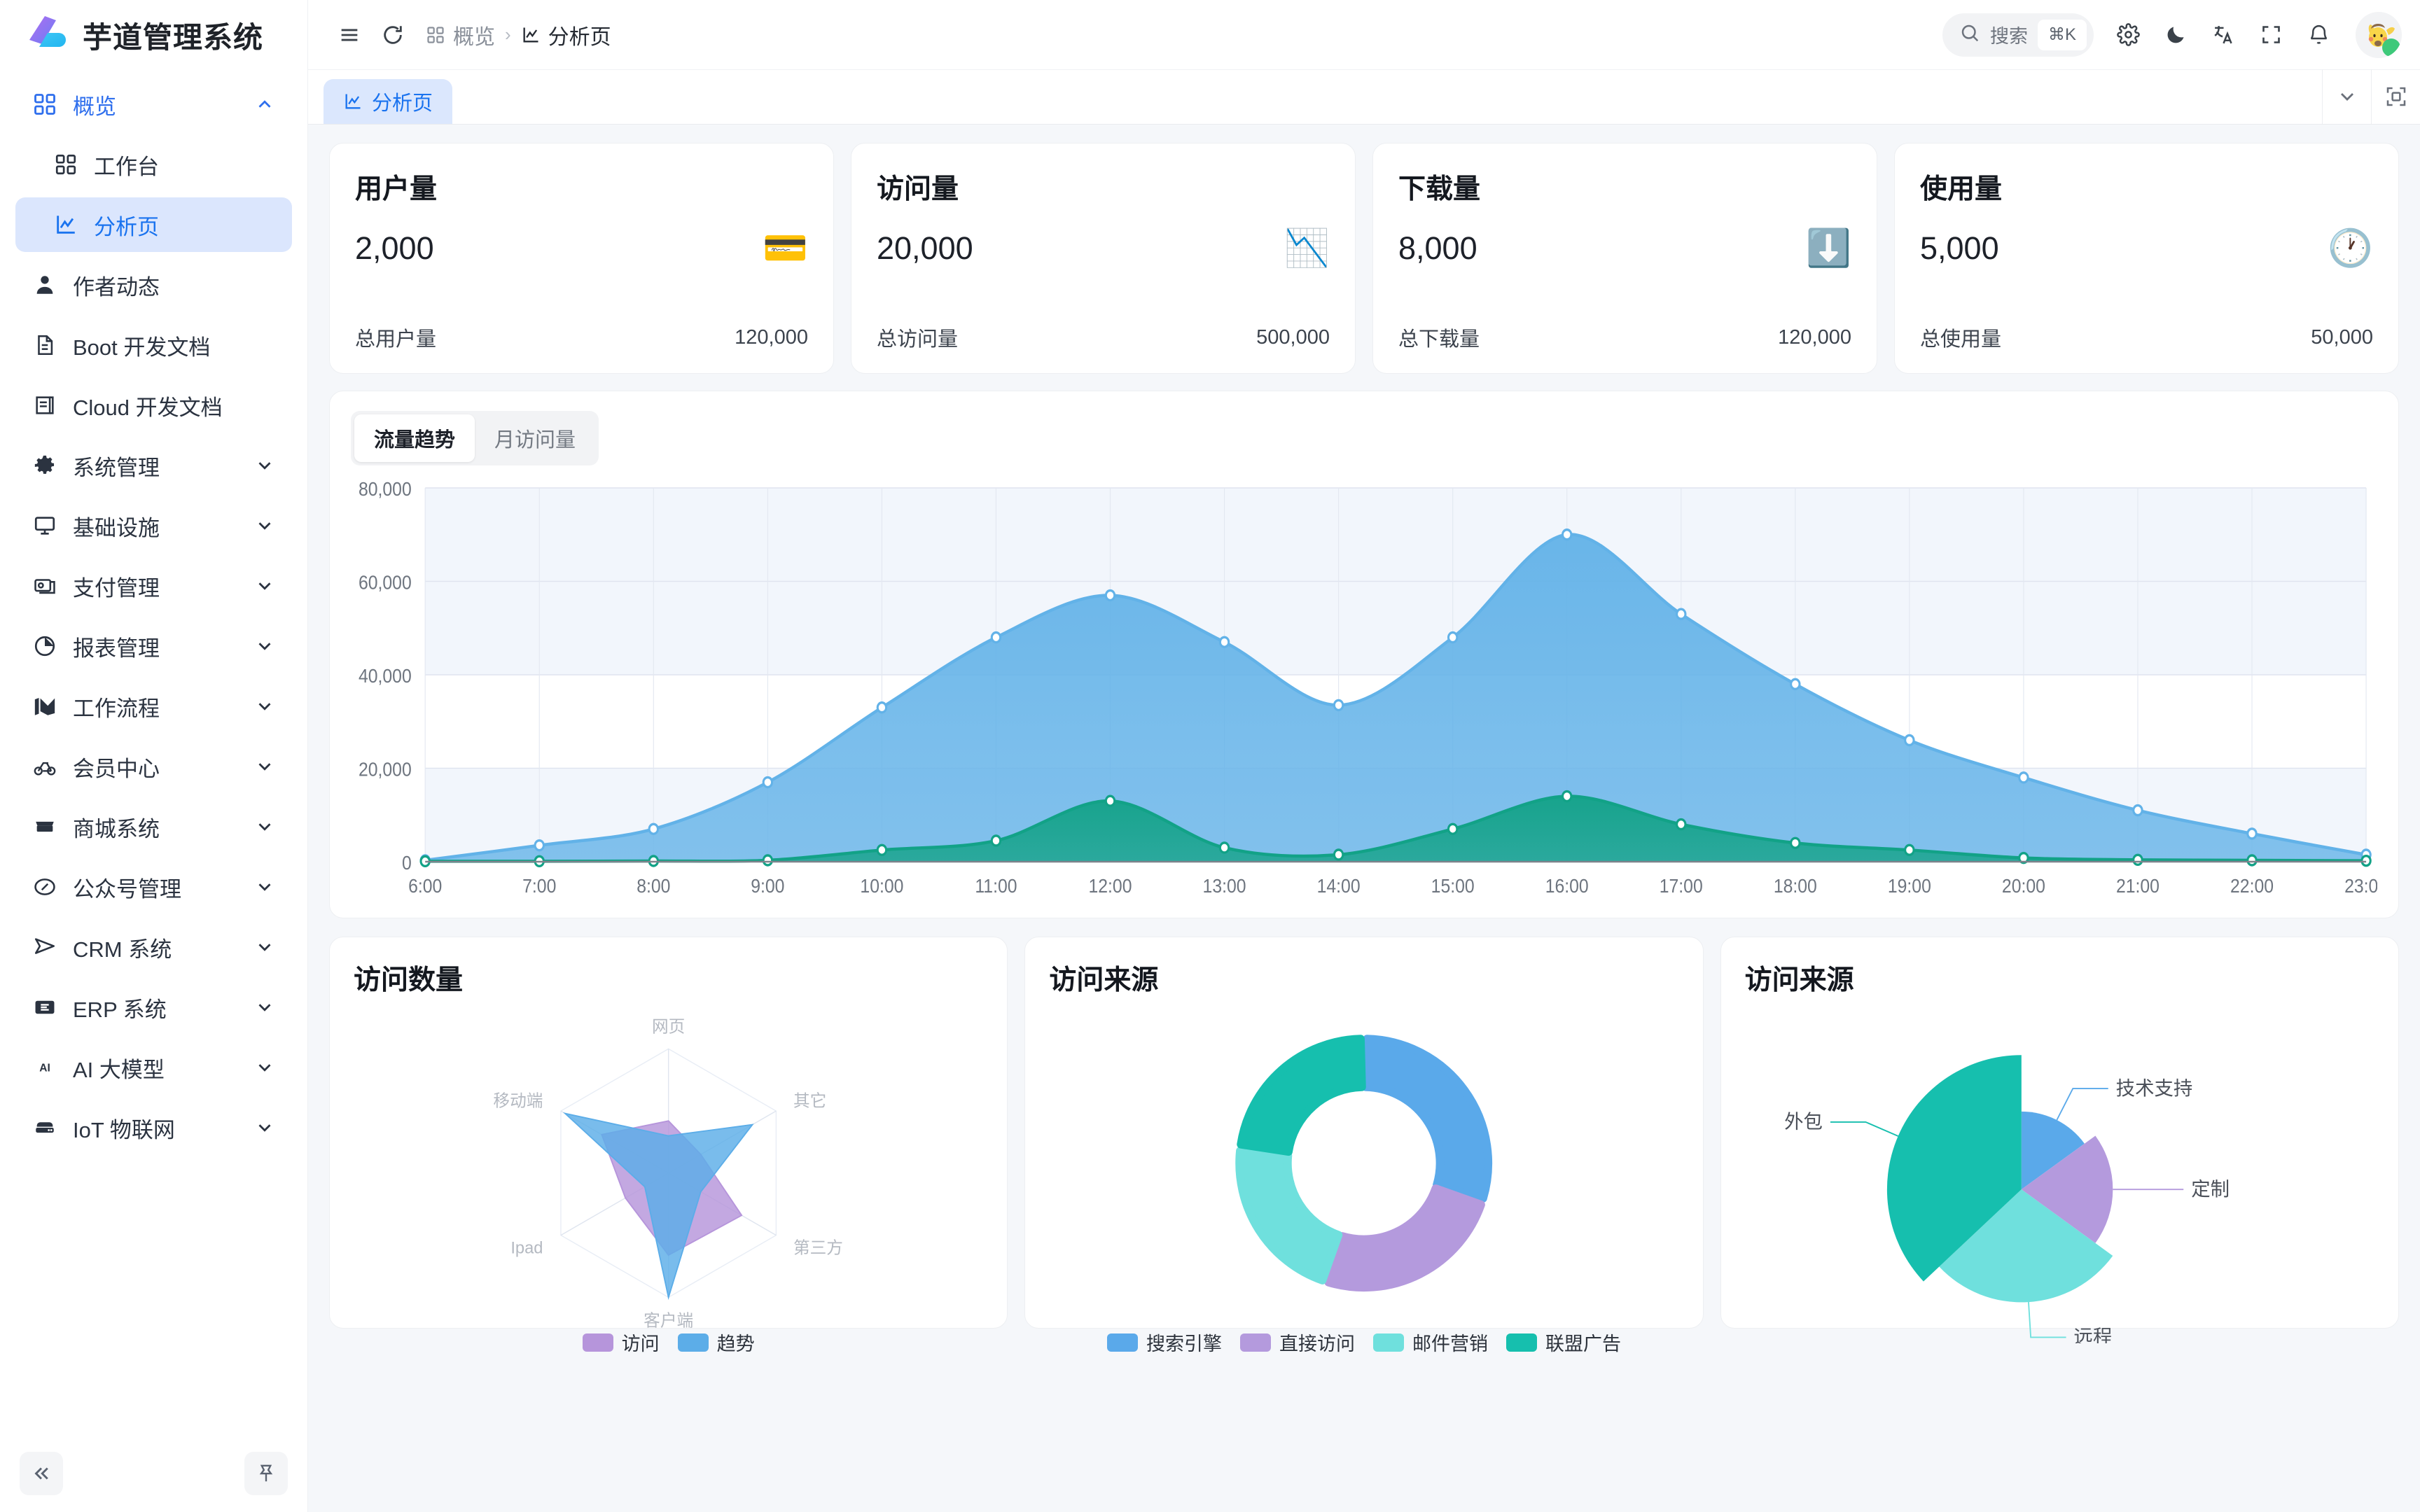  Describe the element at coordinates (153, 646) in the screenshot. I see `sidebar-item-report-management: 报表管理` at that location.